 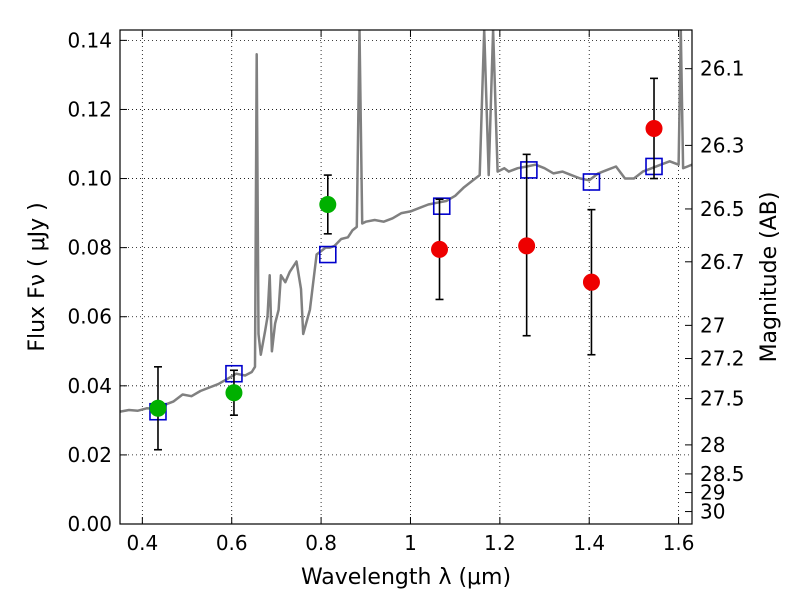 I want to click on x-tick-label: 1.4, so click(x=589, y=543).